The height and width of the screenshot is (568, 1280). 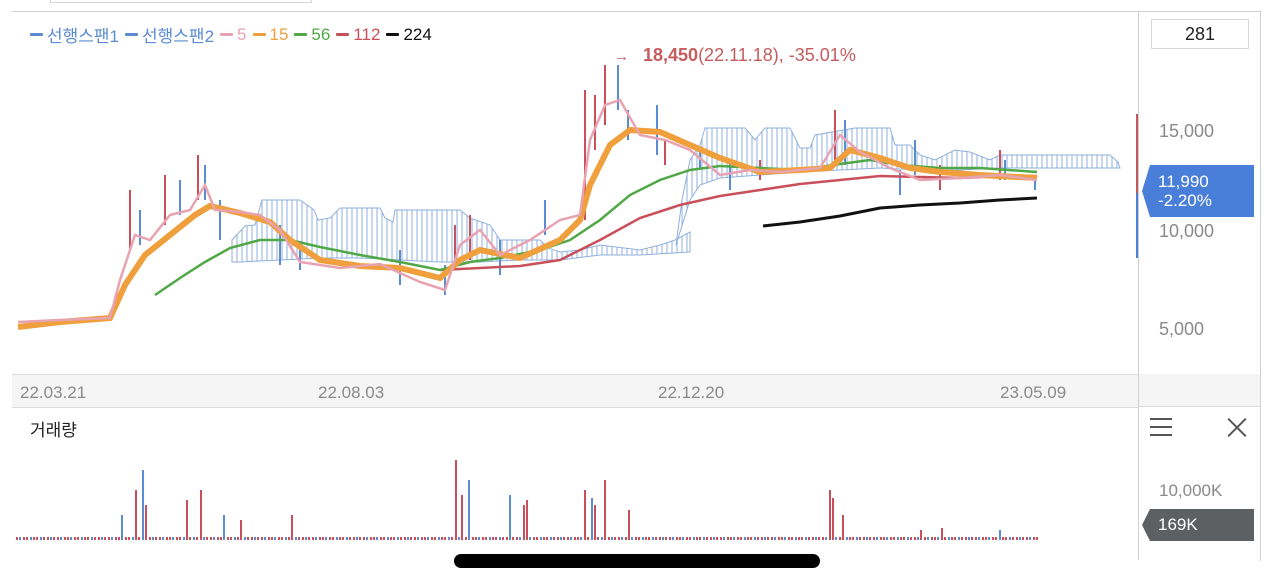 I want to click on home-indicator, so click(x=637, y=561).